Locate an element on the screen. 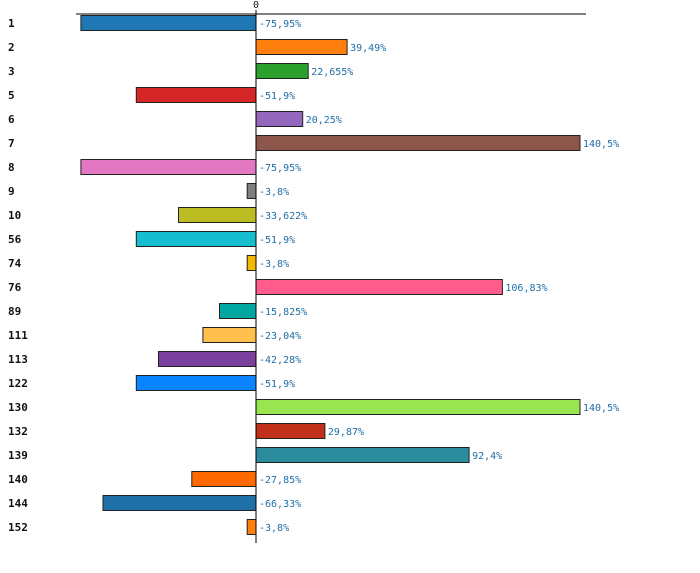  value-label-89: -15,825% is located at coordinates (283, 312).